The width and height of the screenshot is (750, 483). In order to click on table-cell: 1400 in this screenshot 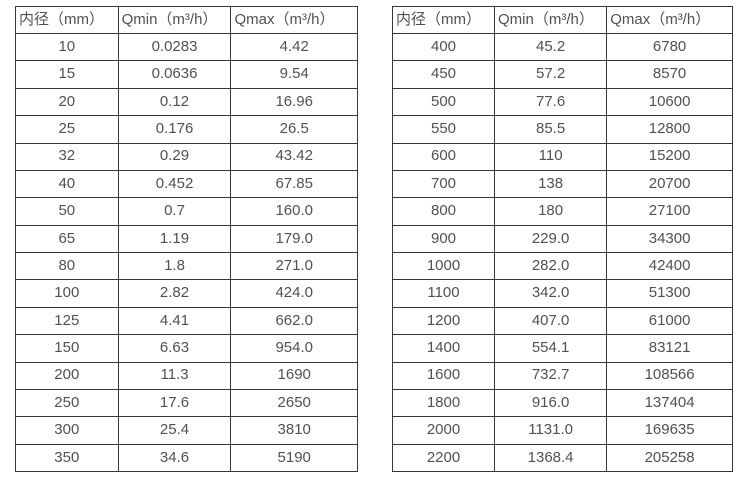, I will do `click(443, 348)`.